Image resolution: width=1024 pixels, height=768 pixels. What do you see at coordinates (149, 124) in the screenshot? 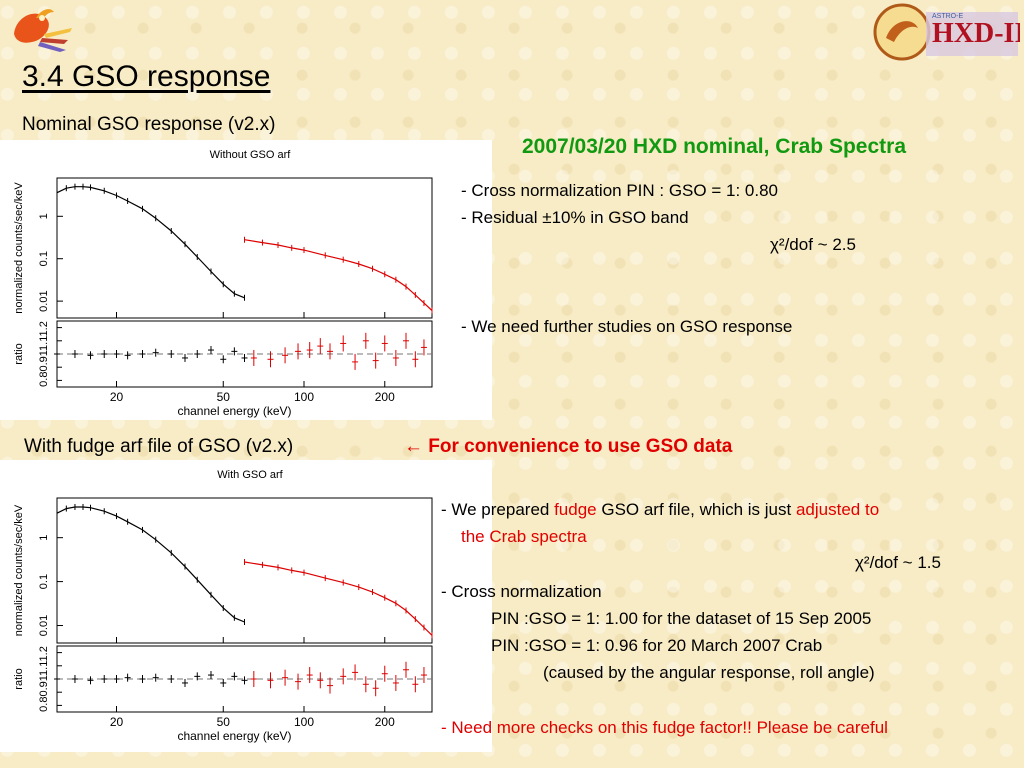
I see `section1-heading: Nominal GSO response (v2.x)` at bounding box center [149, 124].